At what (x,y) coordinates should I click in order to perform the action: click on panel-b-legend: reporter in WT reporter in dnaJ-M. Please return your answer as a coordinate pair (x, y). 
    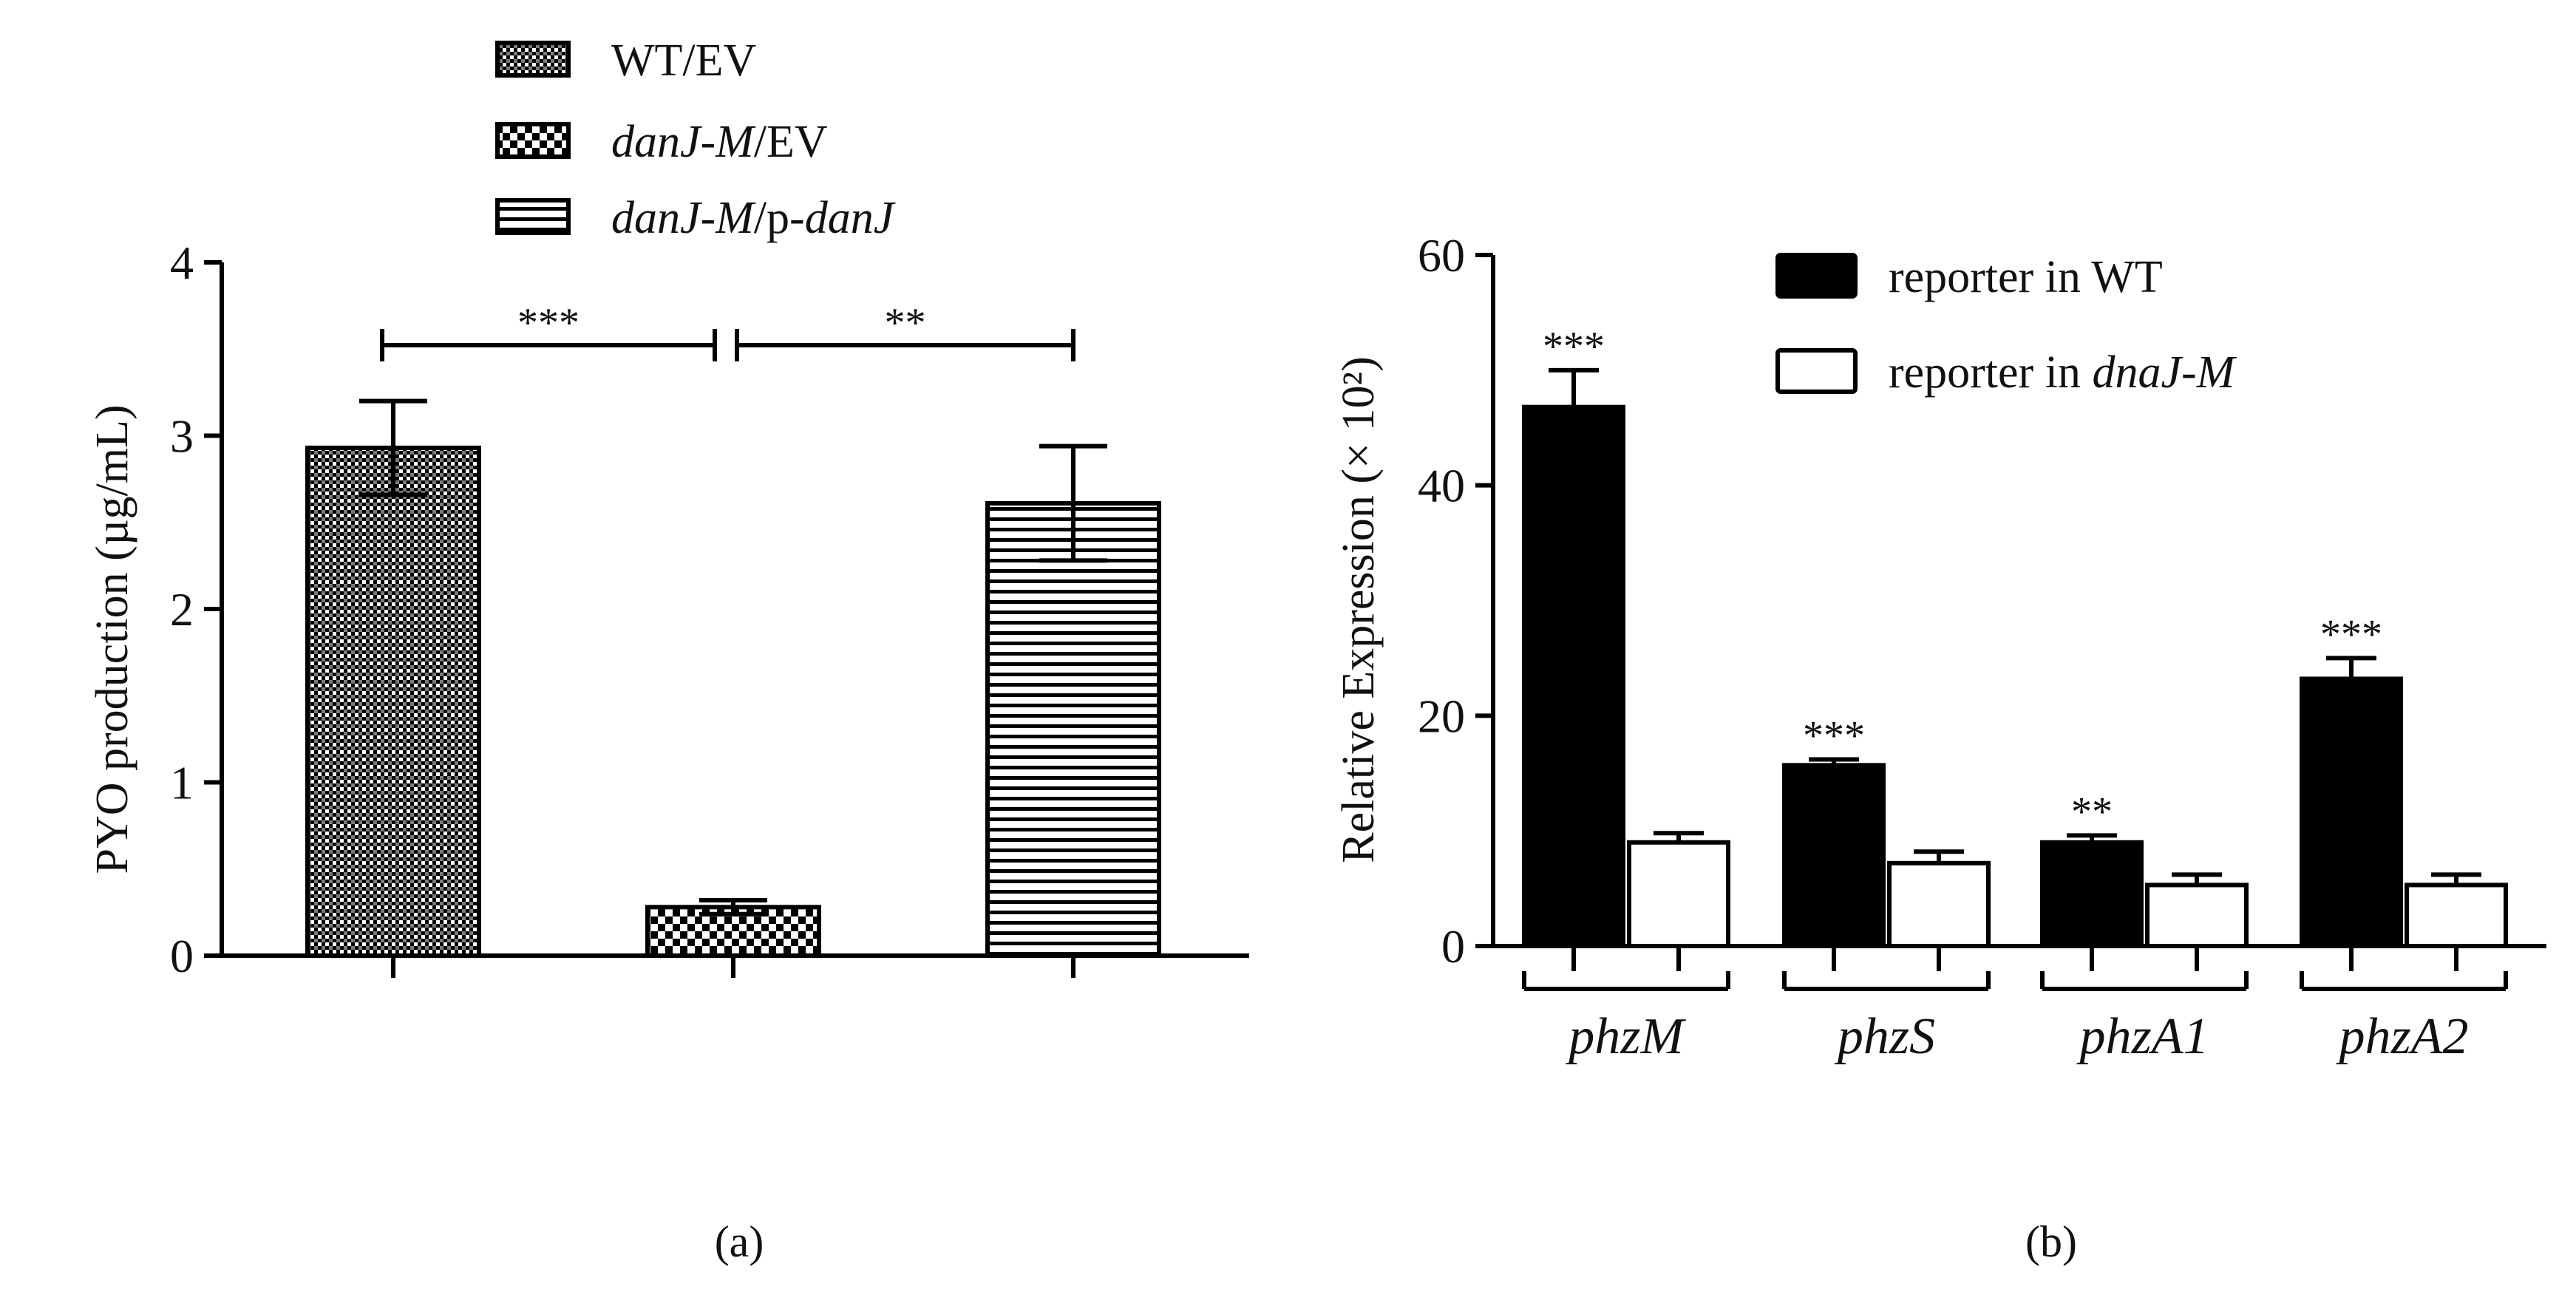
    Looking at the image, I should click on (2006, 325).